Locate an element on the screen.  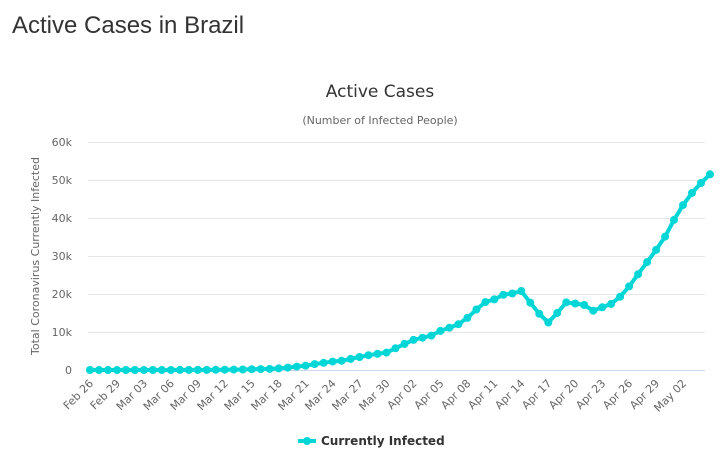
page-title: Active Cases in Brazil is located at coordinates (128, 25).